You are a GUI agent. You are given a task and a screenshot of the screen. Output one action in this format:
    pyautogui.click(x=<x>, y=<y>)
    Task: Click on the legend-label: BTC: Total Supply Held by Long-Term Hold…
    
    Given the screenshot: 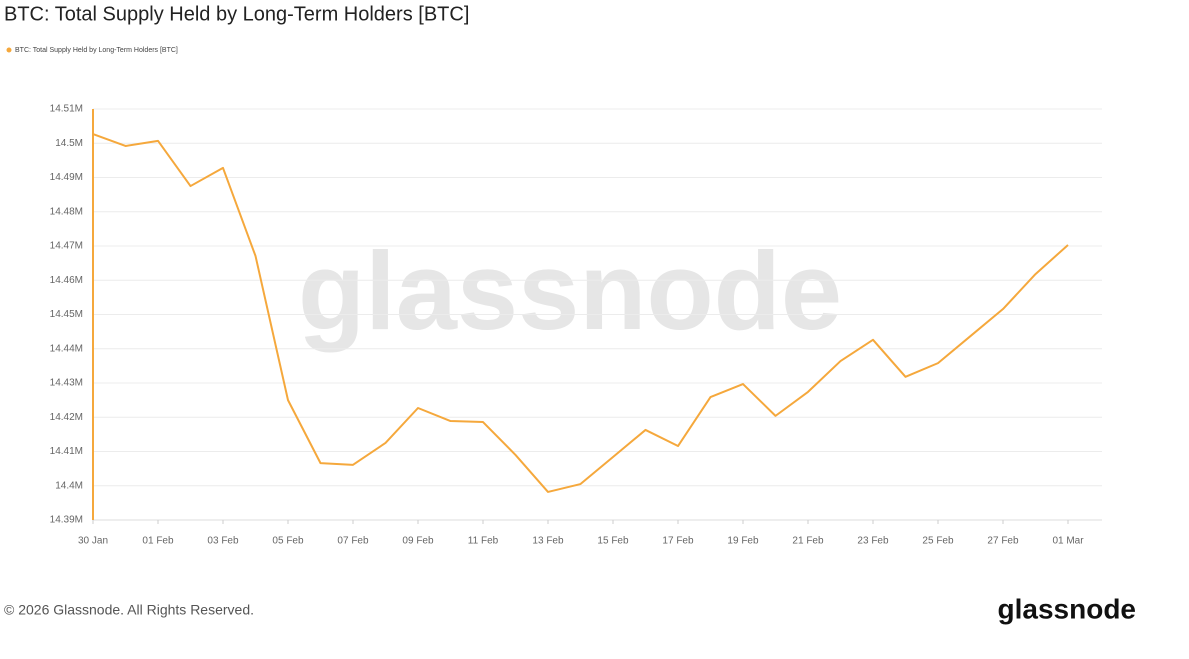 What is the action you would take?
    pyautogui.click(x=96, y=50)
    